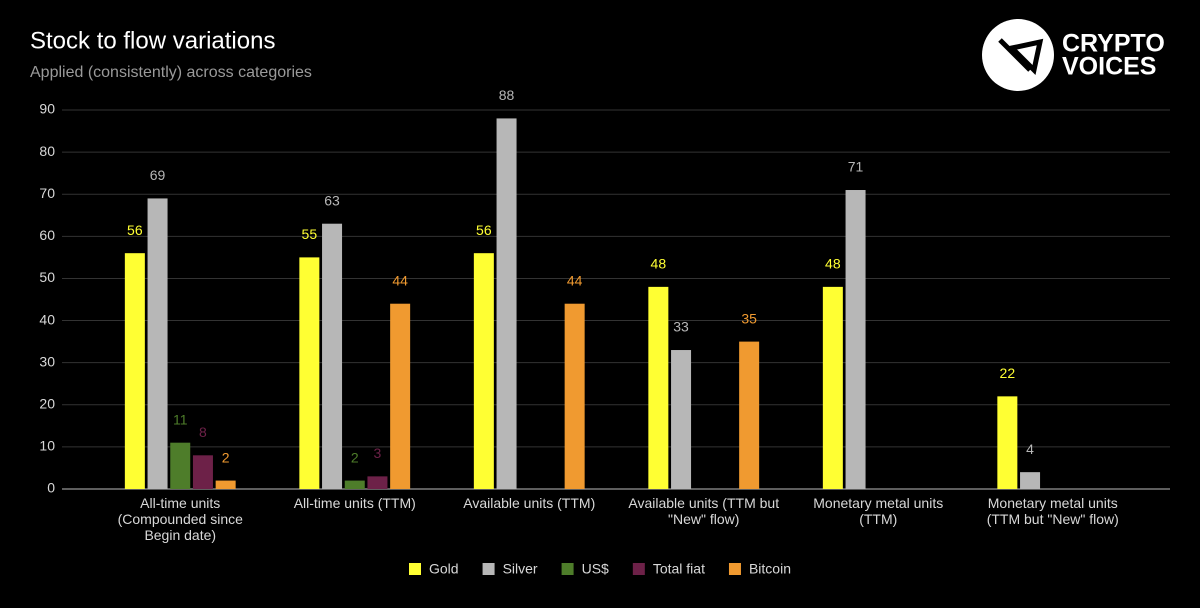 This screenshot has width=1200, height=608. I want to click on chart-title: Stock to flow variations, so click(152, 40).